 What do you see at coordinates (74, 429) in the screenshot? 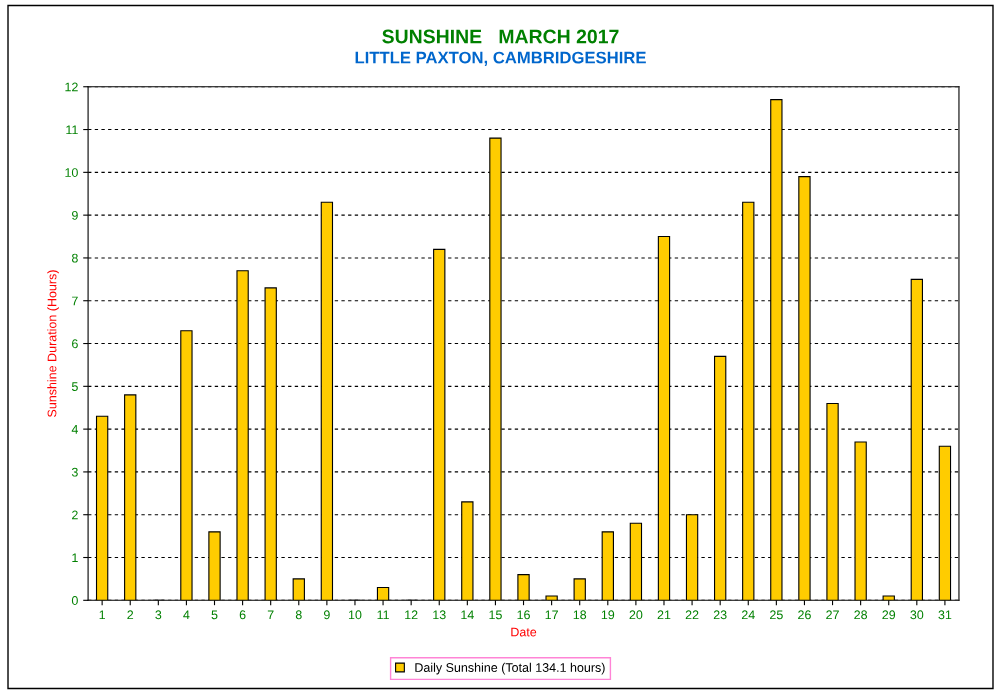
I see `y-tick-label: 4` at bounding box center [74, 429].